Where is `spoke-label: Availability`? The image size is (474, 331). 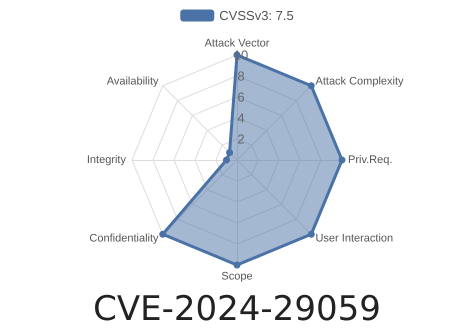
spoke-label: Availability is located at coordinates (132, 82).